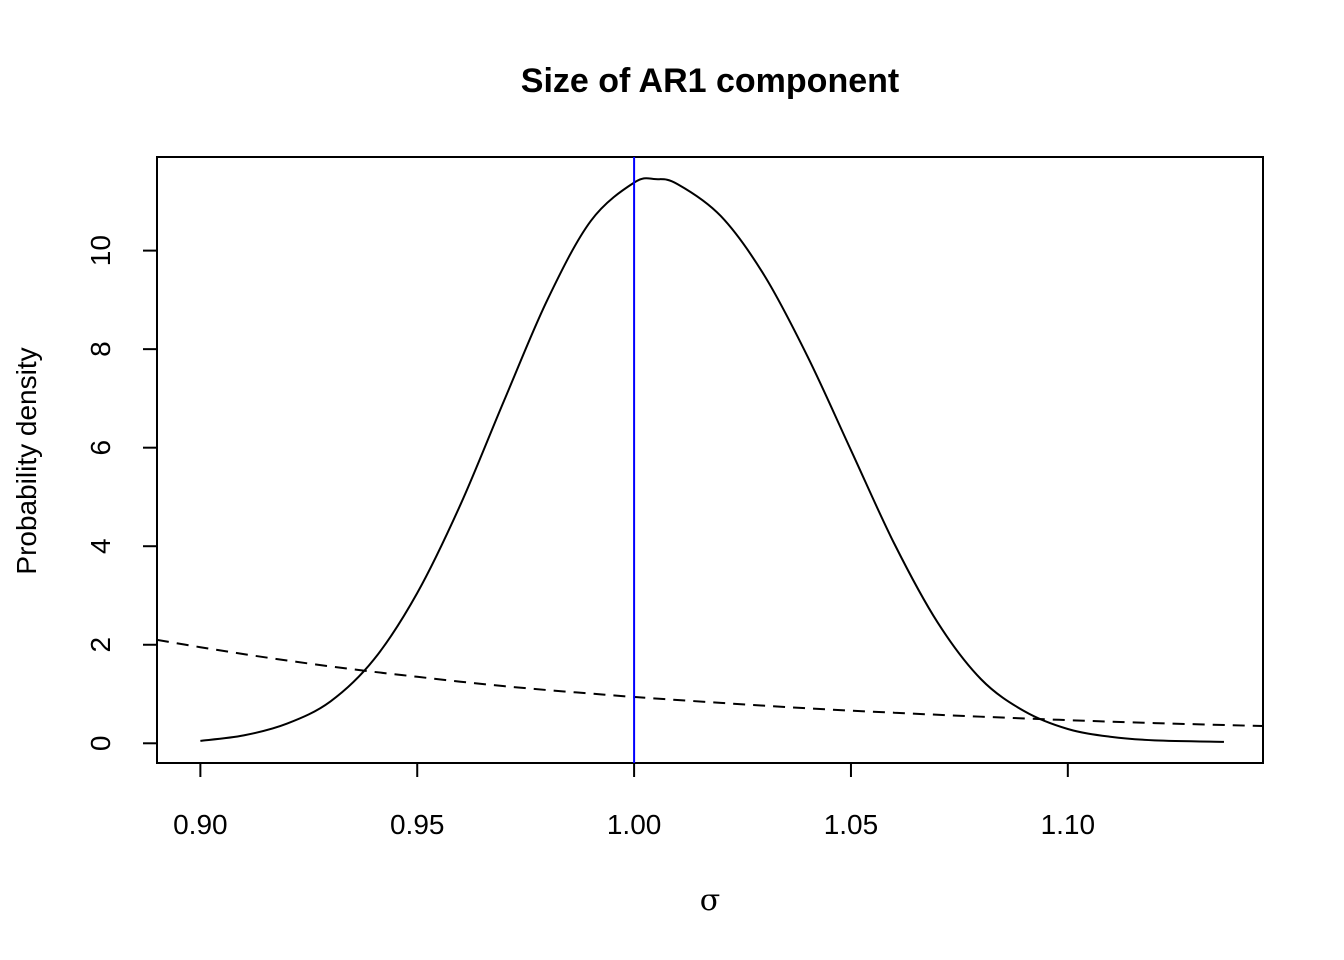 This screenshot has width=1344, height=960. Describe the element at coordinates (710, 900) in the screenshot. I see `x-axis-label: σ` at that location.